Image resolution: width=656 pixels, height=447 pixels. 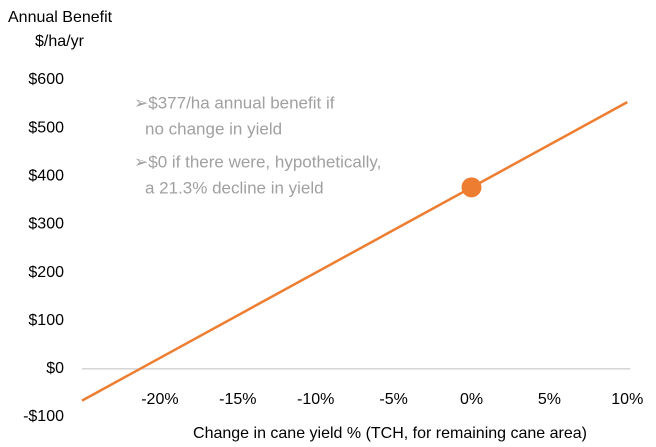 I want to click on y-axis-title: Annual Benefit, so click(x=60, y=17).